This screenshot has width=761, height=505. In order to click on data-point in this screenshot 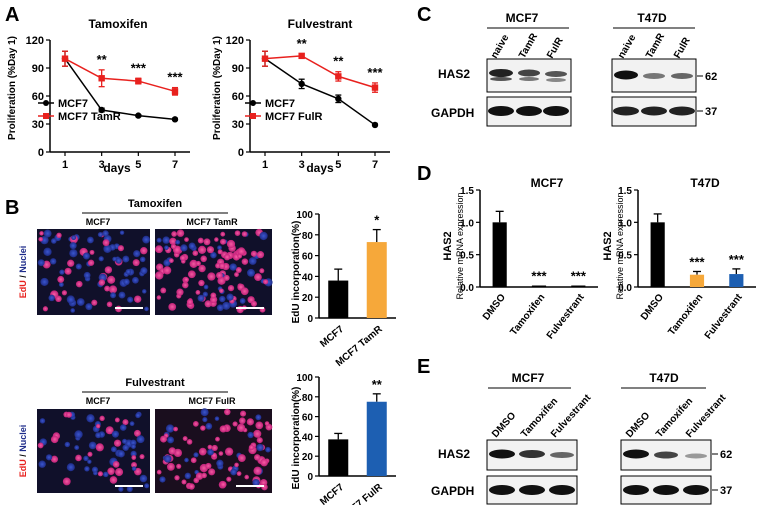, I will do `click(175, 91)`.